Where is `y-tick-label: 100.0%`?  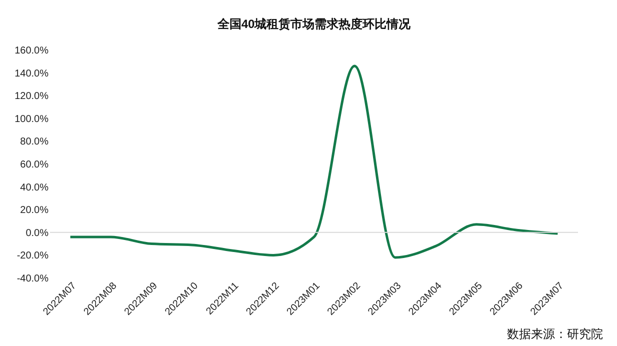
y-tick-label: 100.0% is located at coordinates (31, 119).